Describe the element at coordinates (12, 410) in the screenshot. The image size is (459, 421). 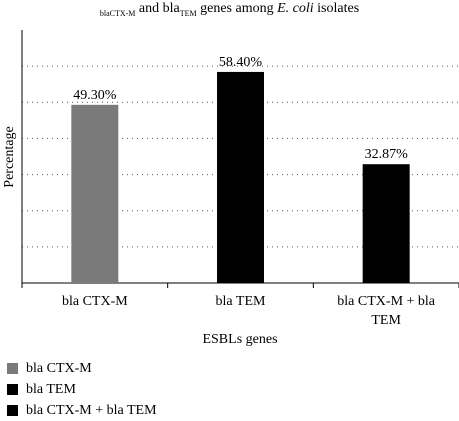
I see `legend-swatch-both` at that location.